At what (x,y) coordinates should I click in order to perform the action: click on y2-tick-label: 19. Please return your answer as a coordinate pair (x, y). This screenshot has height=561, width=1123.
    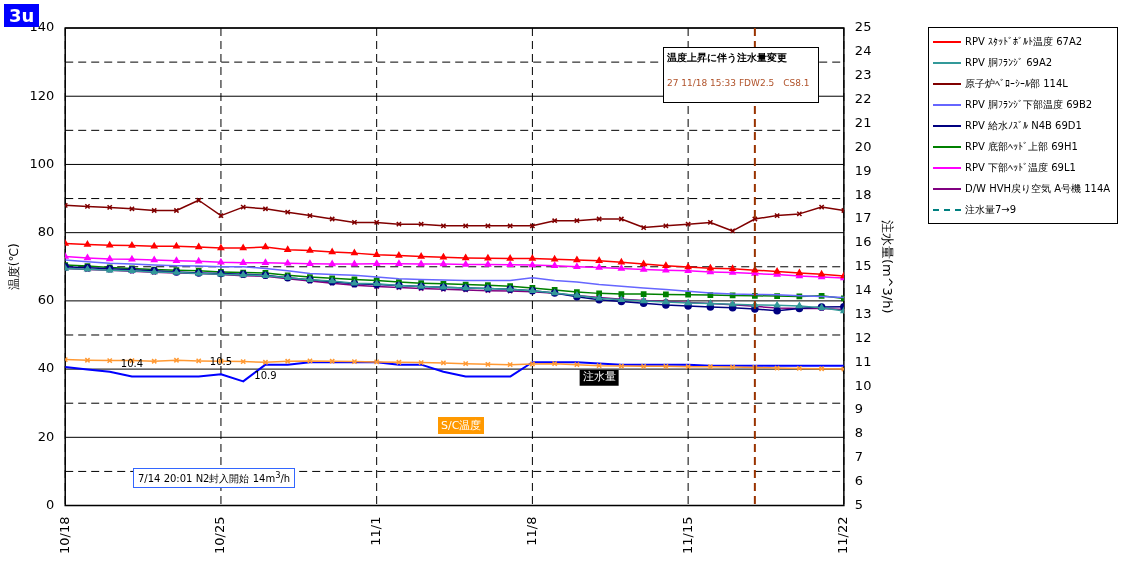
    Looking at the image, I should click on (863, 170).